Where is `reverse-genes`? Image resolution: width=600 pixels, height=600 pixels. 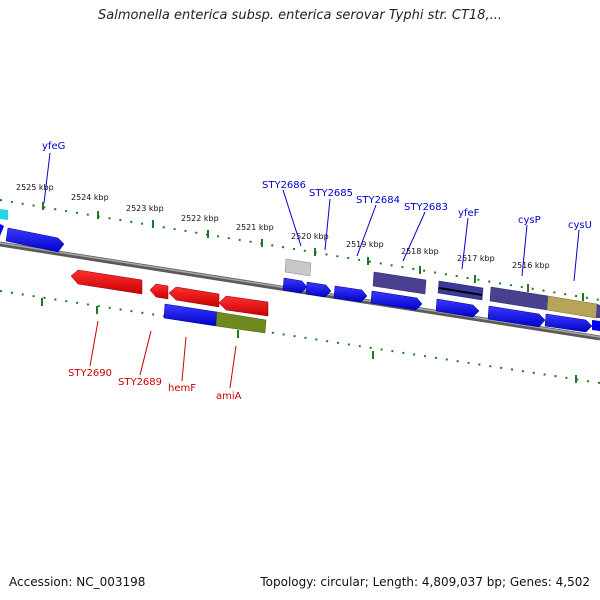
reverse-genes is located at coordinates (169, 301).